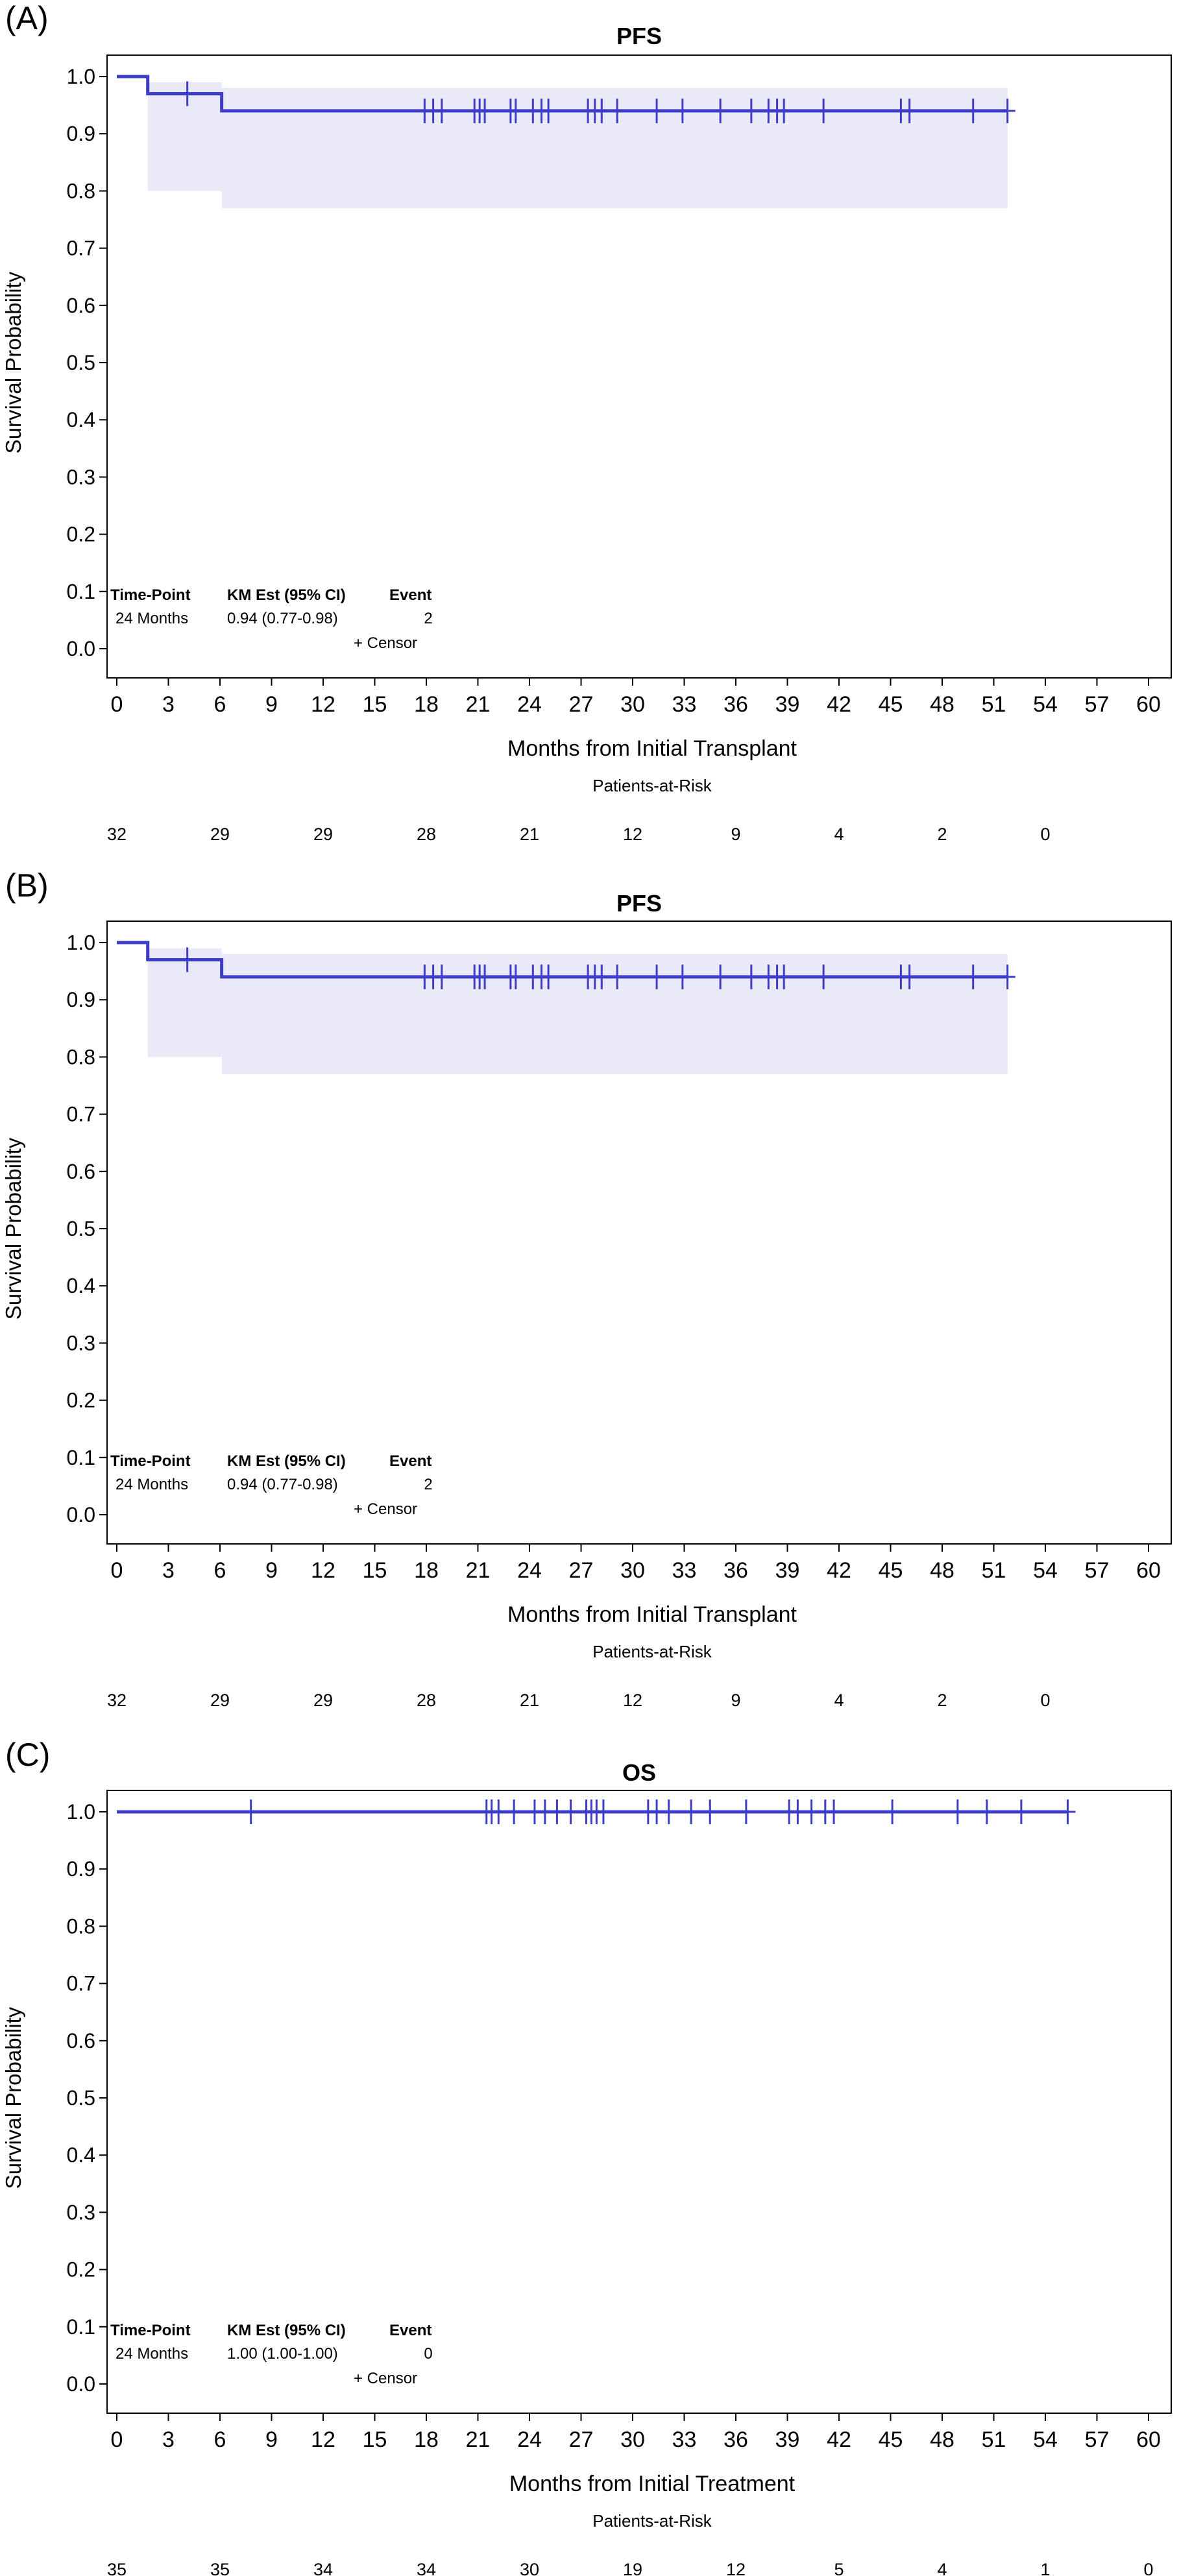  Describe the element at coordinates (639, 1772) in the screenshot. I see `chart-title: OS` at that location.